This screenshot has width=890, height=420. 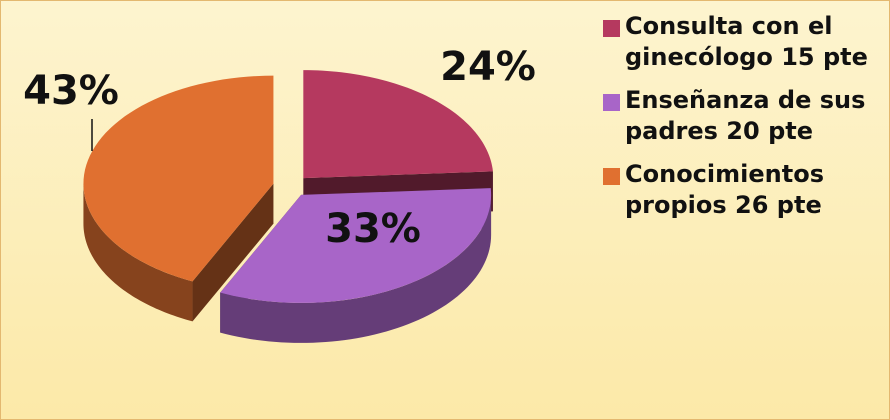 What do you see at coordinates (724, 189) in the screenshot?
I see `legend-label: Conocimientos propios 26 pte` at bounding box center [724, 189].